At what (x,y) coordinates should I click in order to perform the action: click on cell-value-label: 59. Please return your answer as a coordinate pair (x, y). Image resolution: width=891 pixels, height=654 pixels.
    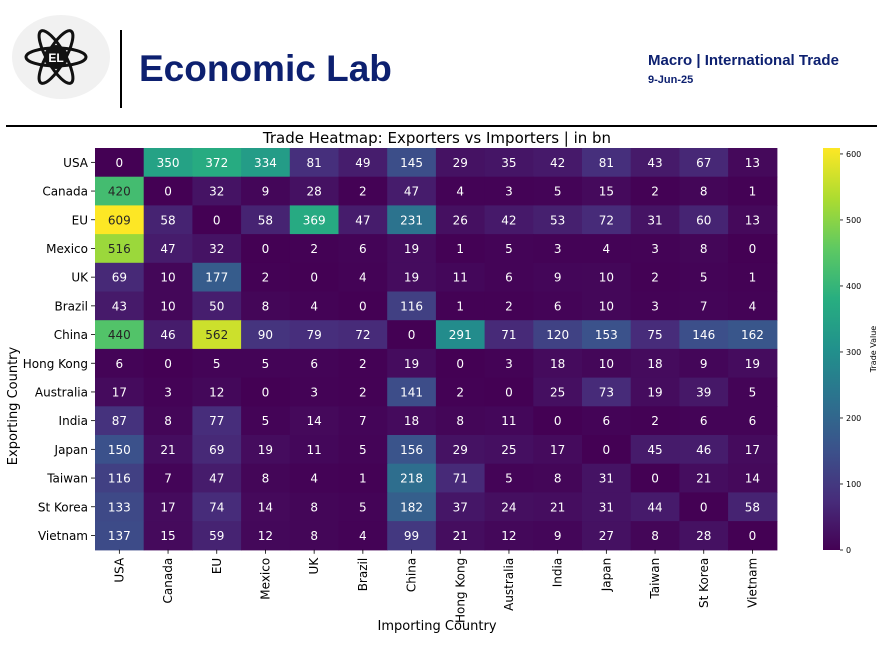
    Looking at the image, I should click on (216, 536).